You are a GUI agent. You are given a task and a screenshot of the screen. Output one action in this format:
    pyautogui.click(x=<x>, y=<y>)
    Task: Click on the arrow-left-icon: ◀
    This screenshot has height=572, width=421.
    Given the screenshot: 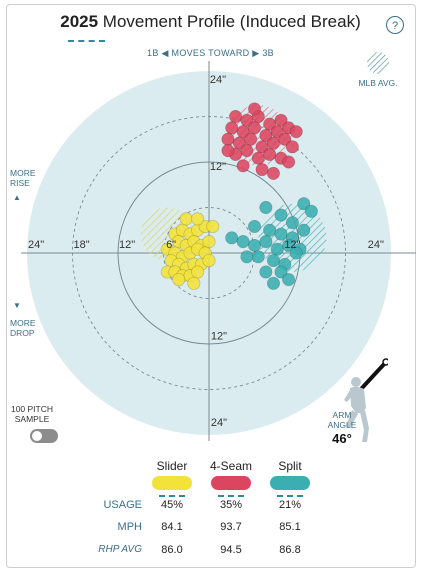 What is the action you would take?
    pyautogui.click(x=165, y=53)
    